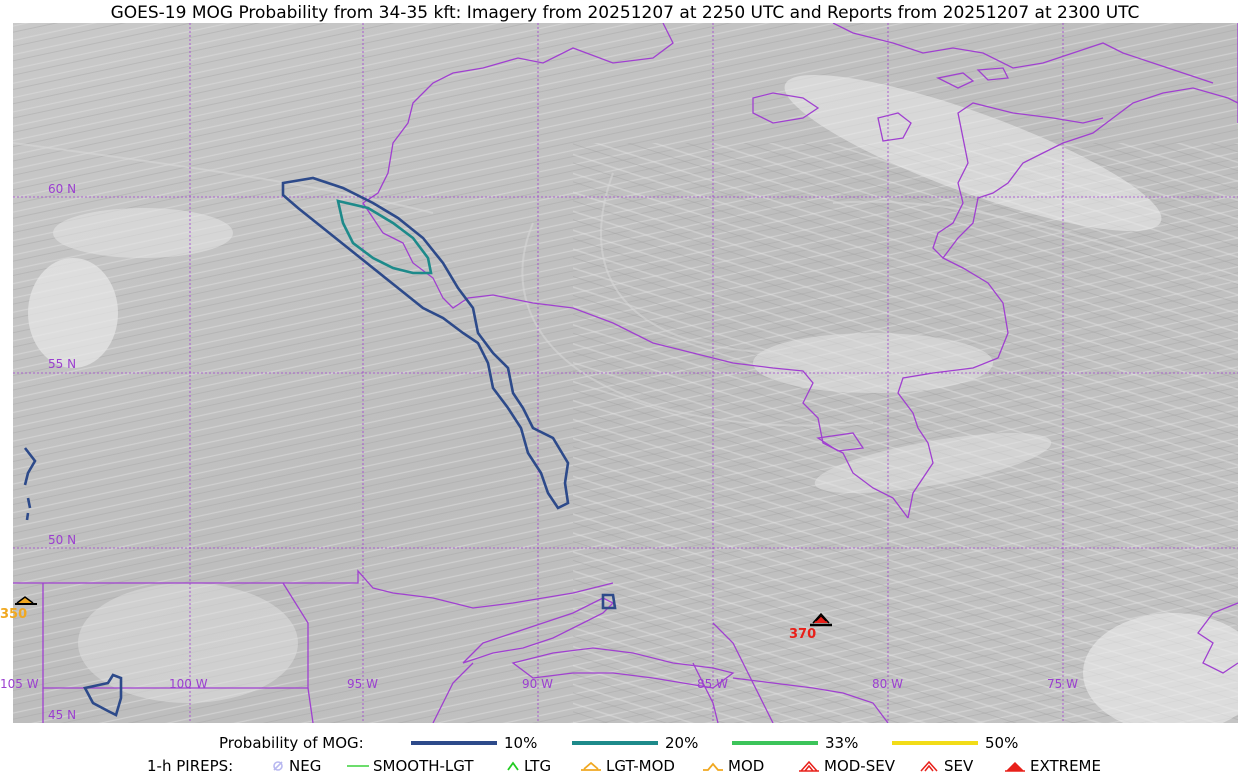  Describe the element at coordinates (454, 743) in the screenshot. I see `prob-10-swatch` at that location.